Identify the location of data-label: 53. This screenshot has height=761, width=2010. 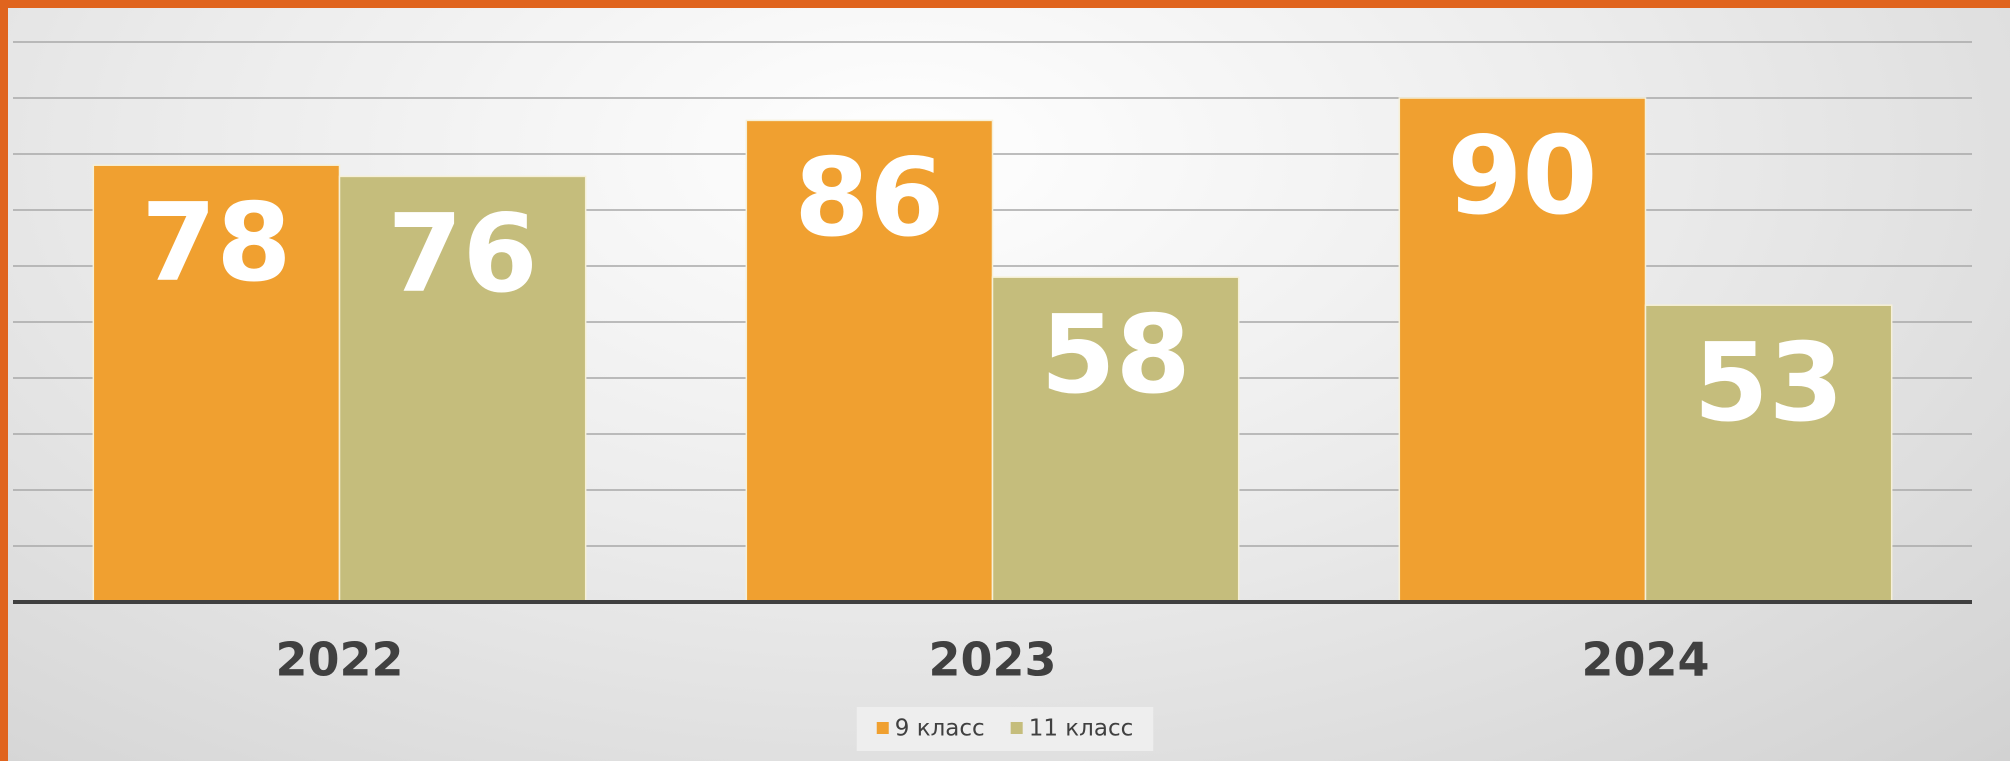
(1768, 383).